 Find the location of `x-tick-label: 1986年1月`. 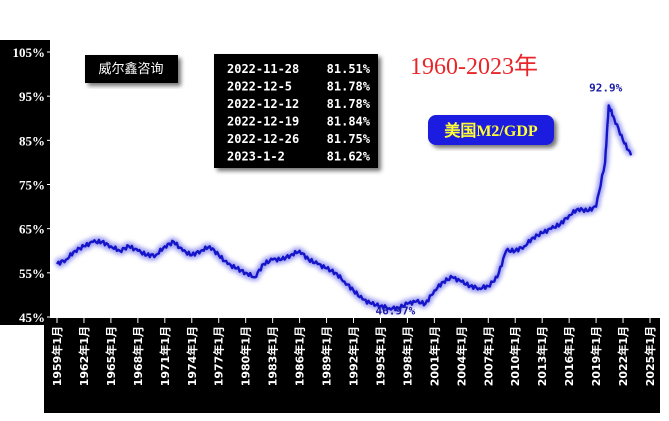

x-tick-label: 1986年1月 is located at coordinates (300, 356).